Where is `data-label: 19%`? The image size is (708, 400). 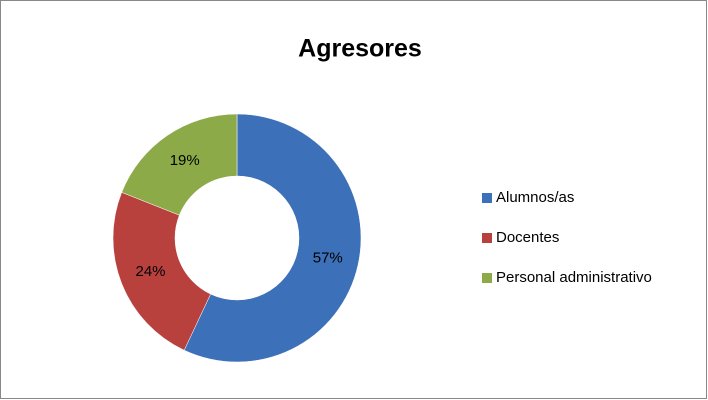
data-label: 19% is located at coordinates (185, 160).